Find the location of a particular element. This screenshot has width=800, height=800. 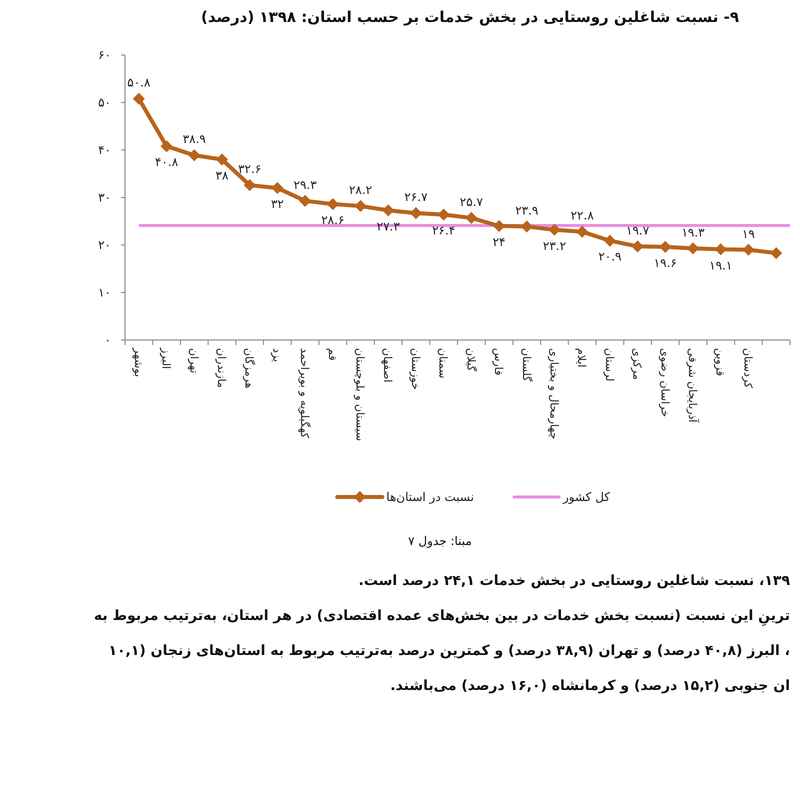

x-tick-label: تهران is located at coordinates (193, 361).